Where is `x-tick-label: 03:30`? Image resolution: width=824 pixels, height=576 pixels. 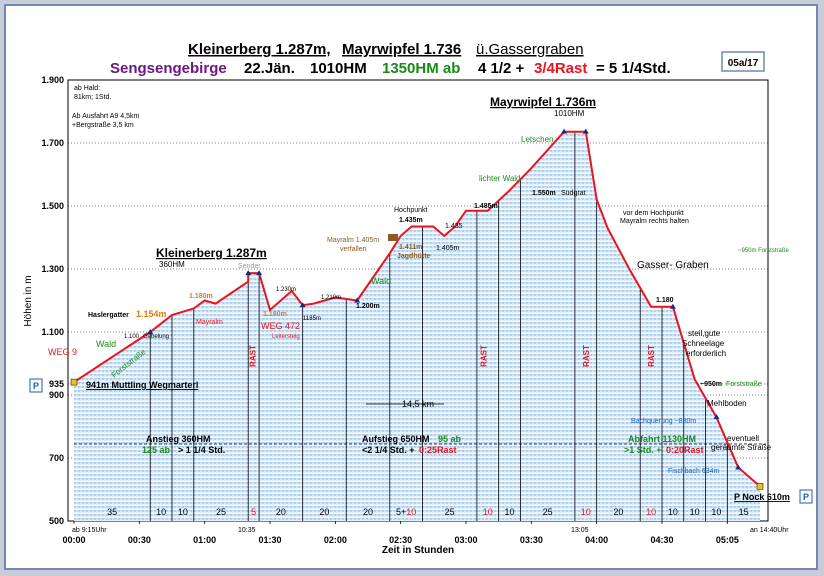
x-tick-label: 03:30 is located at coordinates (531, 540).